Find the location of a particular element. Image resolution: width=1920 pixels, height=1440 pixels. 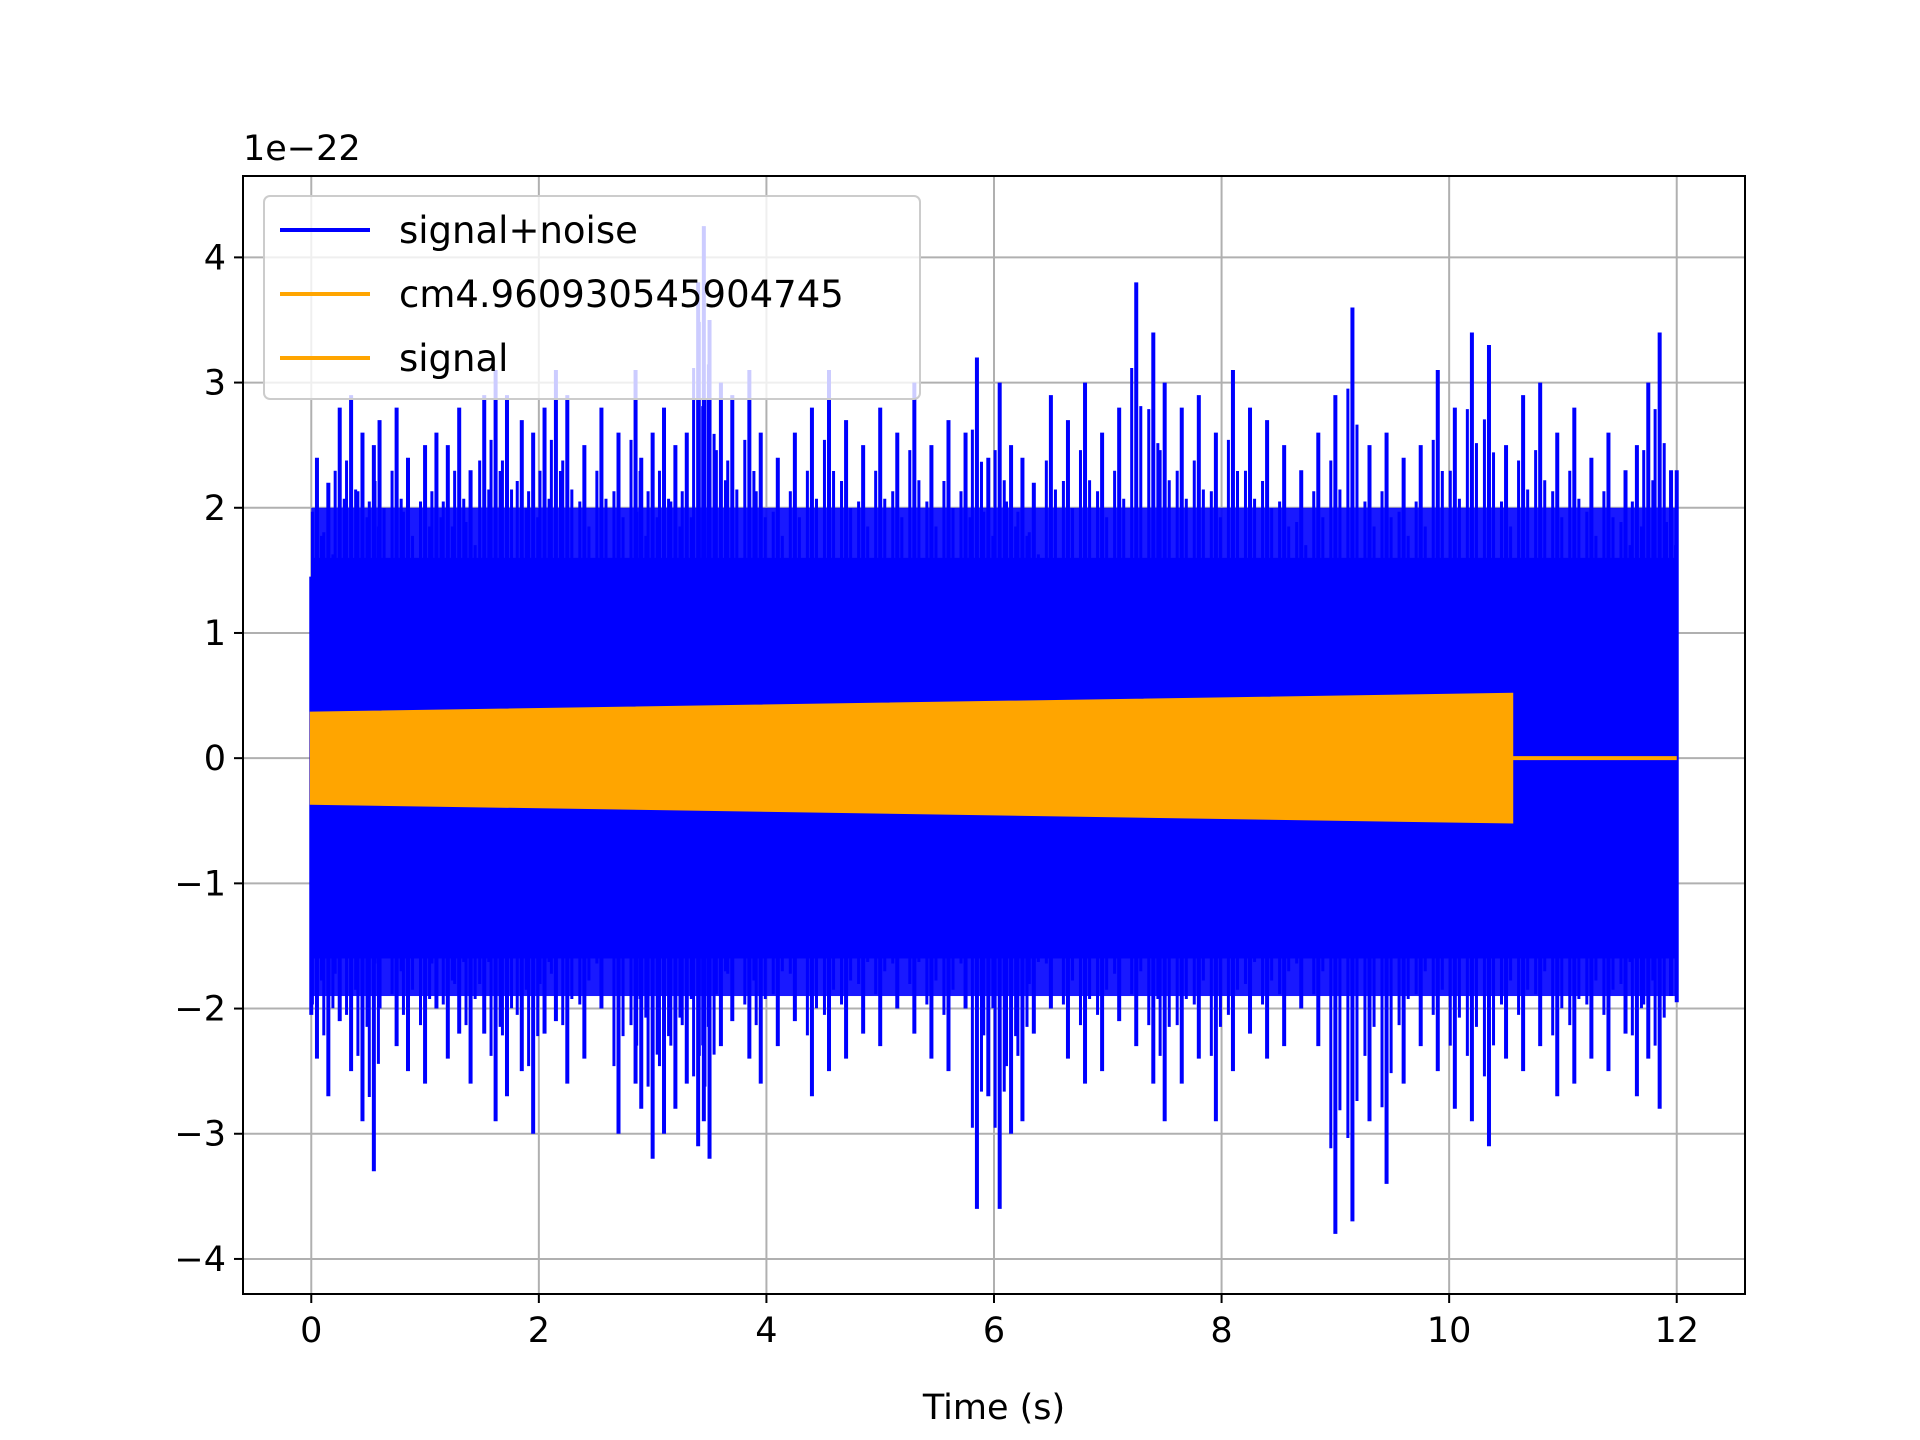

y-tick-label: 2 is located at coordinates (215, 509).